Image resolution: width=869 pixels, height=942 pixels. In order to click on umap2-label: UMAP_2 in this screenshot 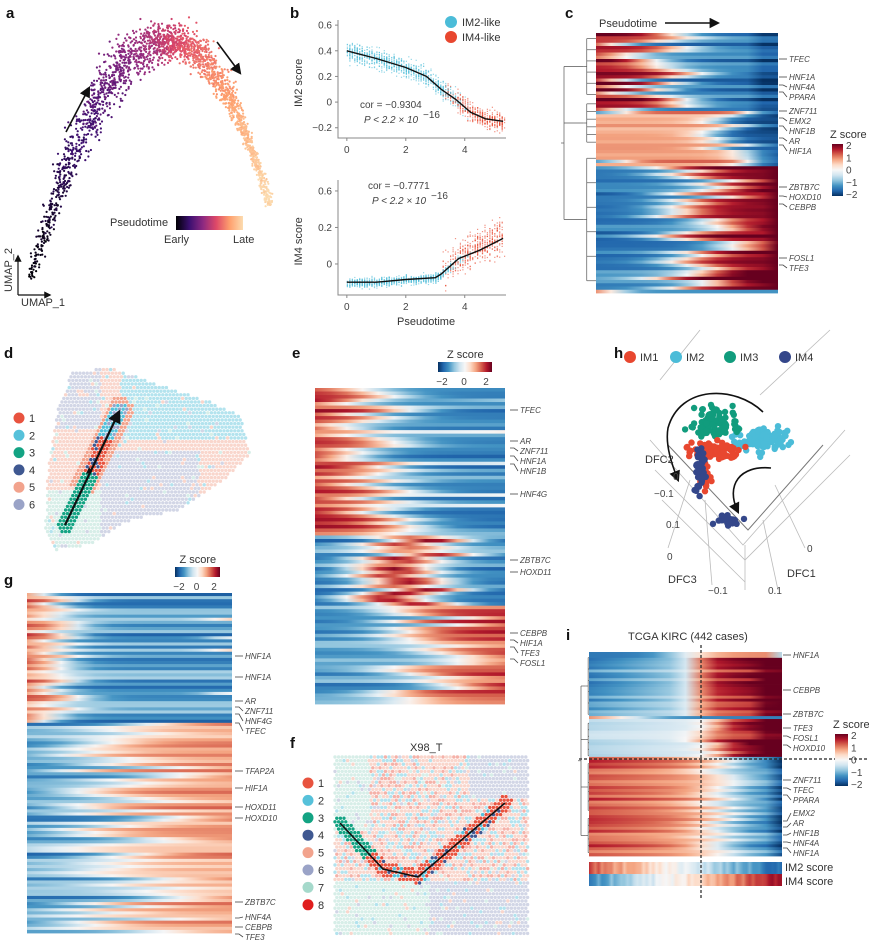, I will do `click(9, 270)`.